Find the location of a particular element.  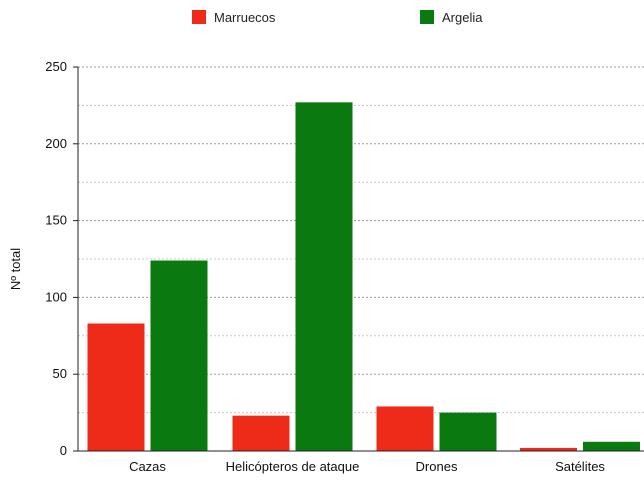

legend-label: Marruecos is located at coordinates (245, 17).